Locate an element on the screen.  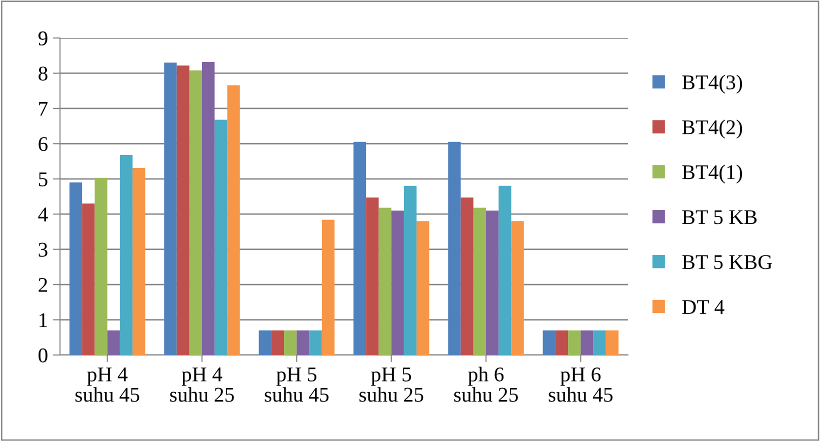
legend-label: BT 5 KB is located at coordinates (719, 217).